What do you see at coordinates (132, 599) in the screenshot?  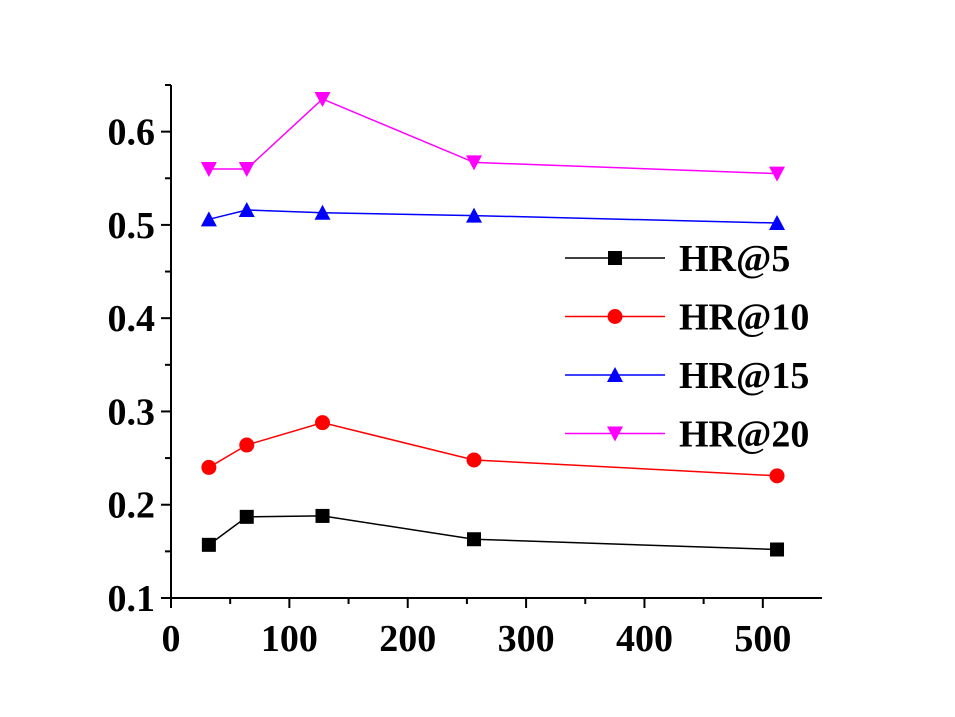 I see `y-tick-label: 0.1` at bounding box center [132, 599].